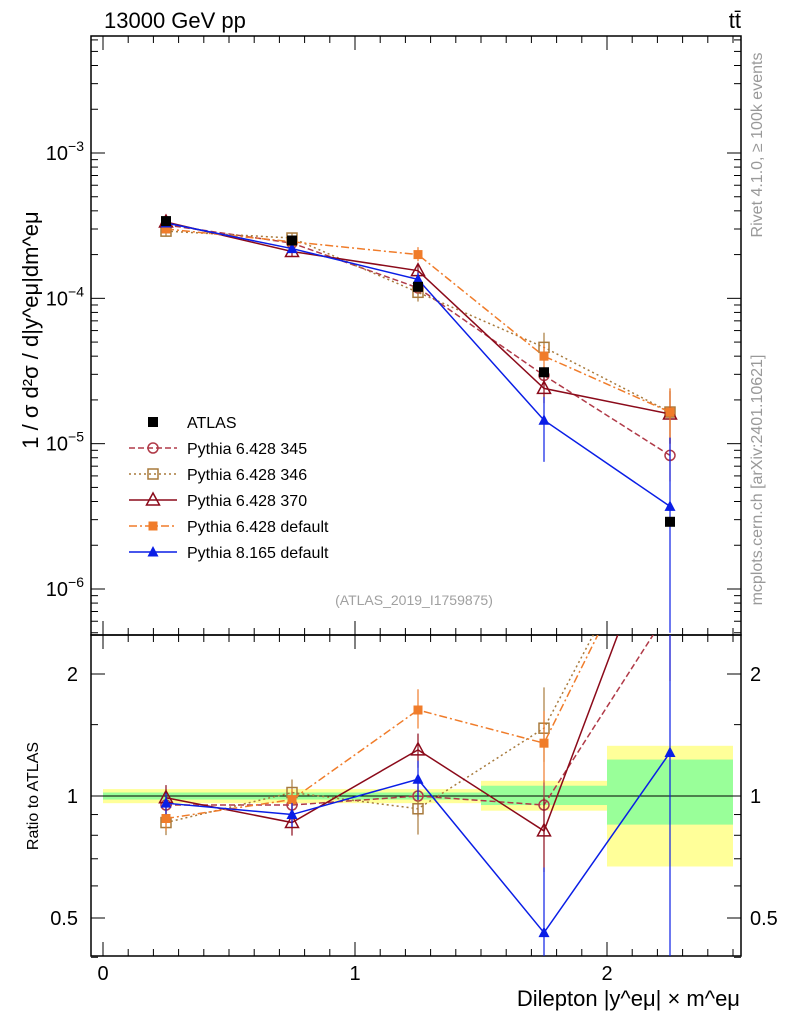 The width and height of the screenshot is (786, 1024). Describe the element at coordinates (258, 527) in the screenshot. I see `legend-label-4: Pythia 6.428 default` at that location.